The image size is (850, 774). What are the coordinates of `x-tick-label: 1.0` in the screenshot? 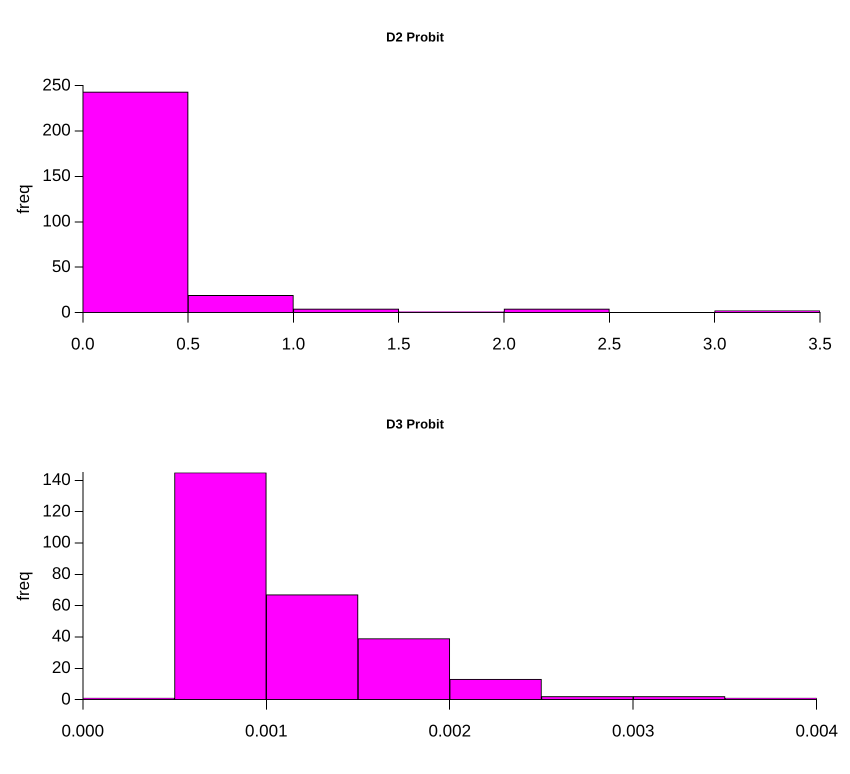 It's located at (294, 344).